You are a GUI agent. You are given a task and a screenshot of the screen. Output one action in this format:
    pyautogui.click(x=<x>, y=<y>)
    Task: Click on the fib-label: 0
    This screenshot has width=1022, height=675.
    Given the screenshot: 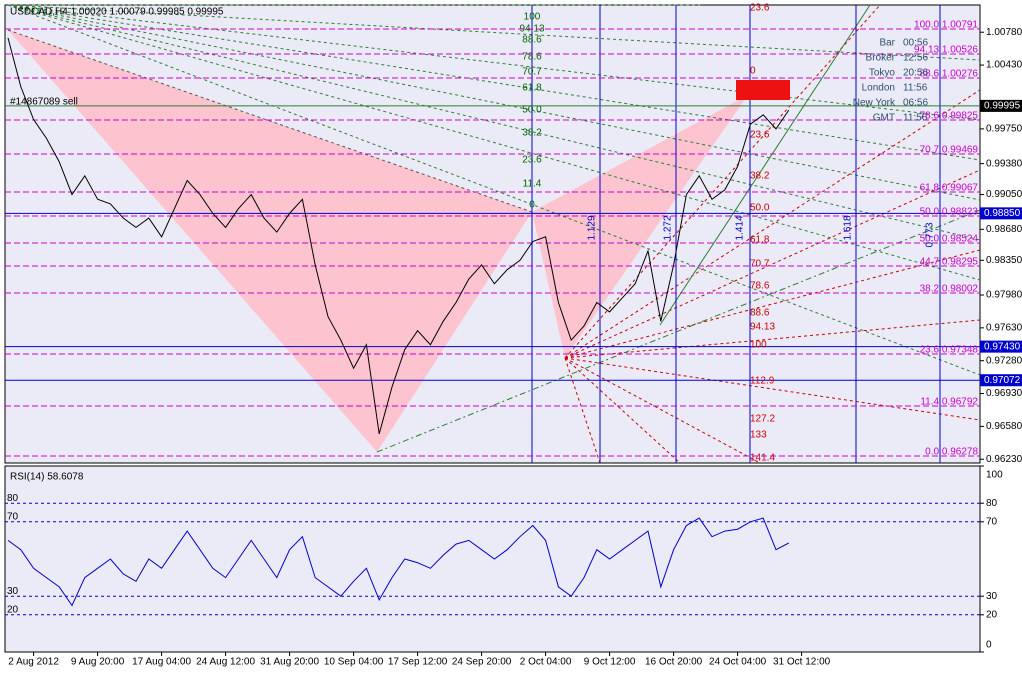 What is the action you would take?
    pyautogui.click(x=532, y=205)
    